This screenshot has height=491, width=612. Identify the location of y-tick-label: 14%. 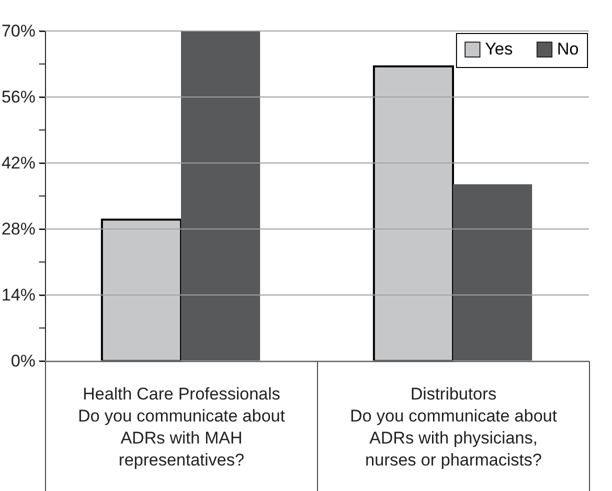
(18, 295).